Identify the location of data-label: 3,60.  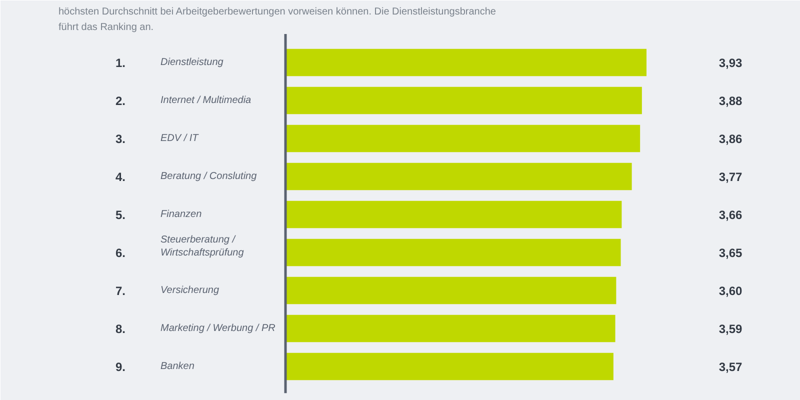
(730, 291).